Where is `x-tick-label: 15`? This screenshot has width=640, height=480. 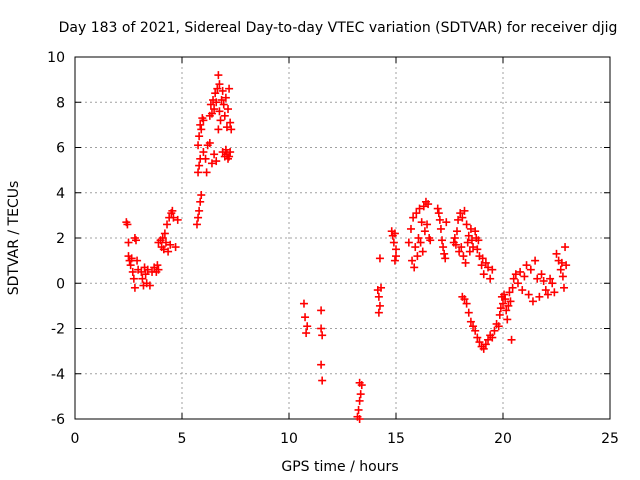 x-tick-label: 15 is located at coordinates (396, 439).